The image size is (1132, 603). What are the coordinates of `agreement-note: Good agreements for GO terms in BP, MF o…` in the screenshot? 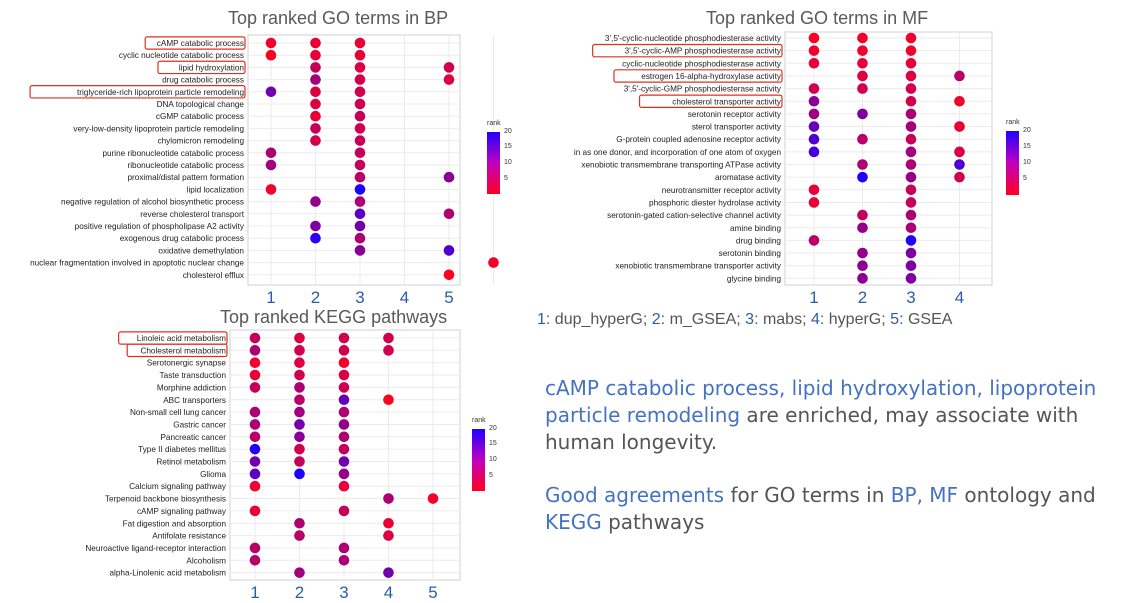 It's located at (835, 509).